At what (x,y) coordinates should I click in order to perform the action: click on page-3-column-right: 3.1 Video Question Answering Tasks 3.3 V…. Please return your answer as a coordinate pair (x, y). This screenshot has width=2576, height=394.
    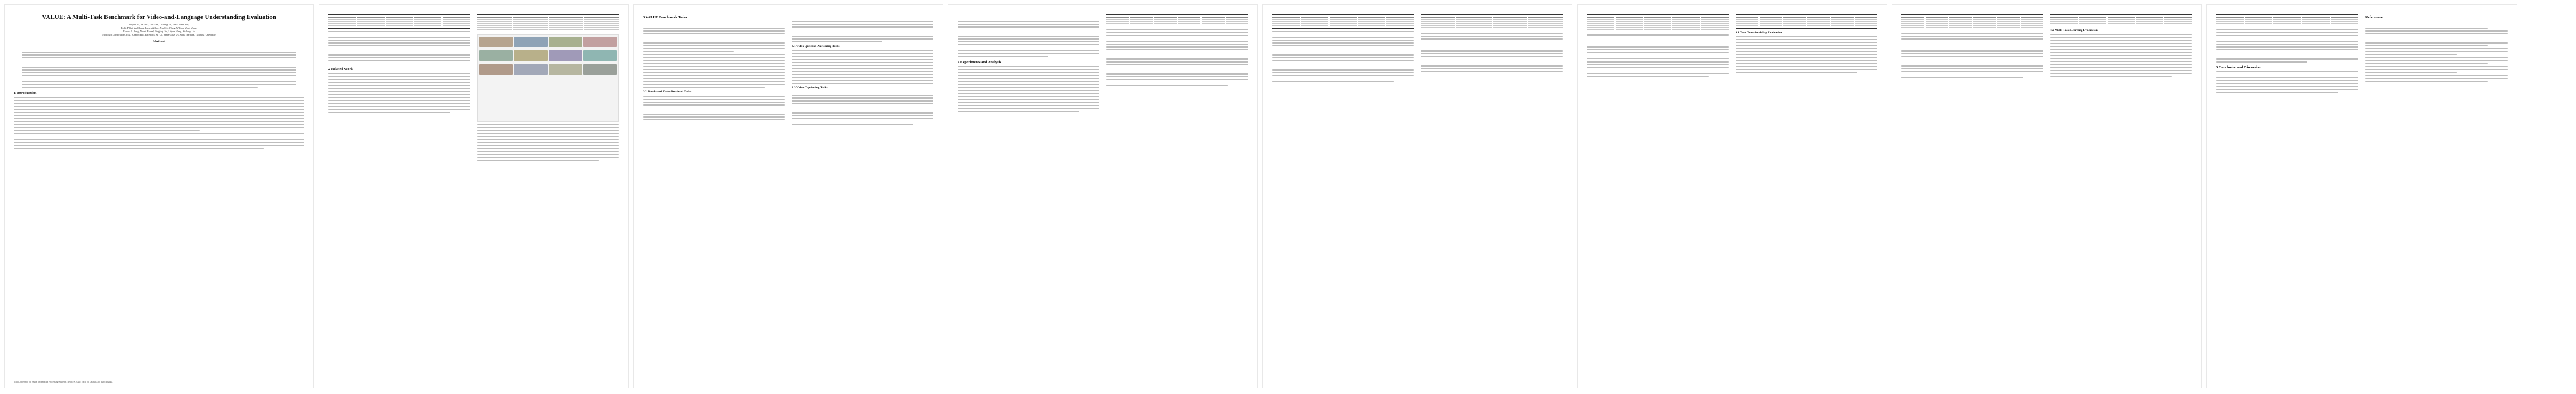
    Looking at the image, I should click on (862, 197).